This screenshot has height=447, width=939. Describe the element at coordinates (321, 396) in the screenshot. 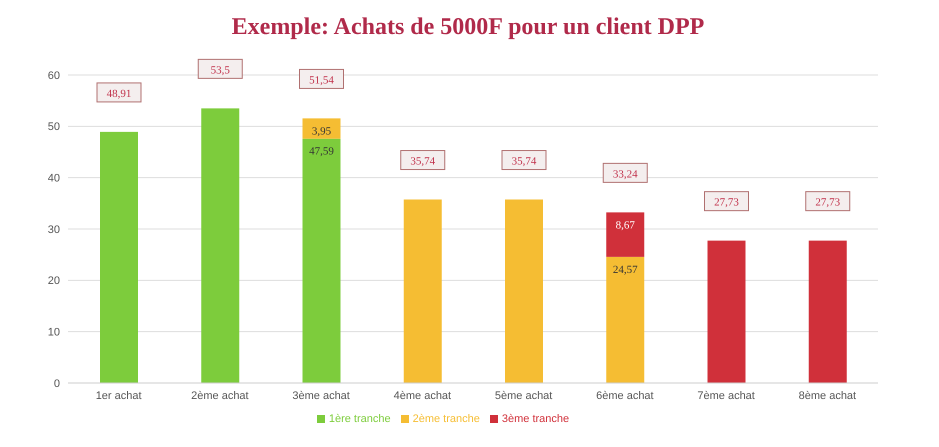

I see `x-tick-label: 3ème achat` at that location.